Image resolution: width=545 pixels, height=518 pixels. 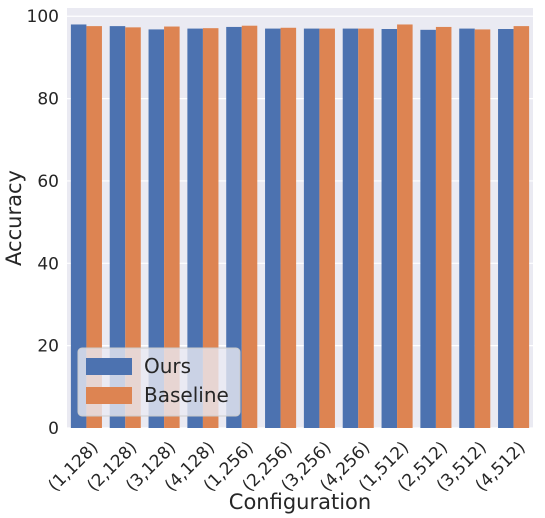 What do you see at coordinates (43, 17) in the screenshot?
I see `y-tick-label: 100` at bounding box center [43, 17].